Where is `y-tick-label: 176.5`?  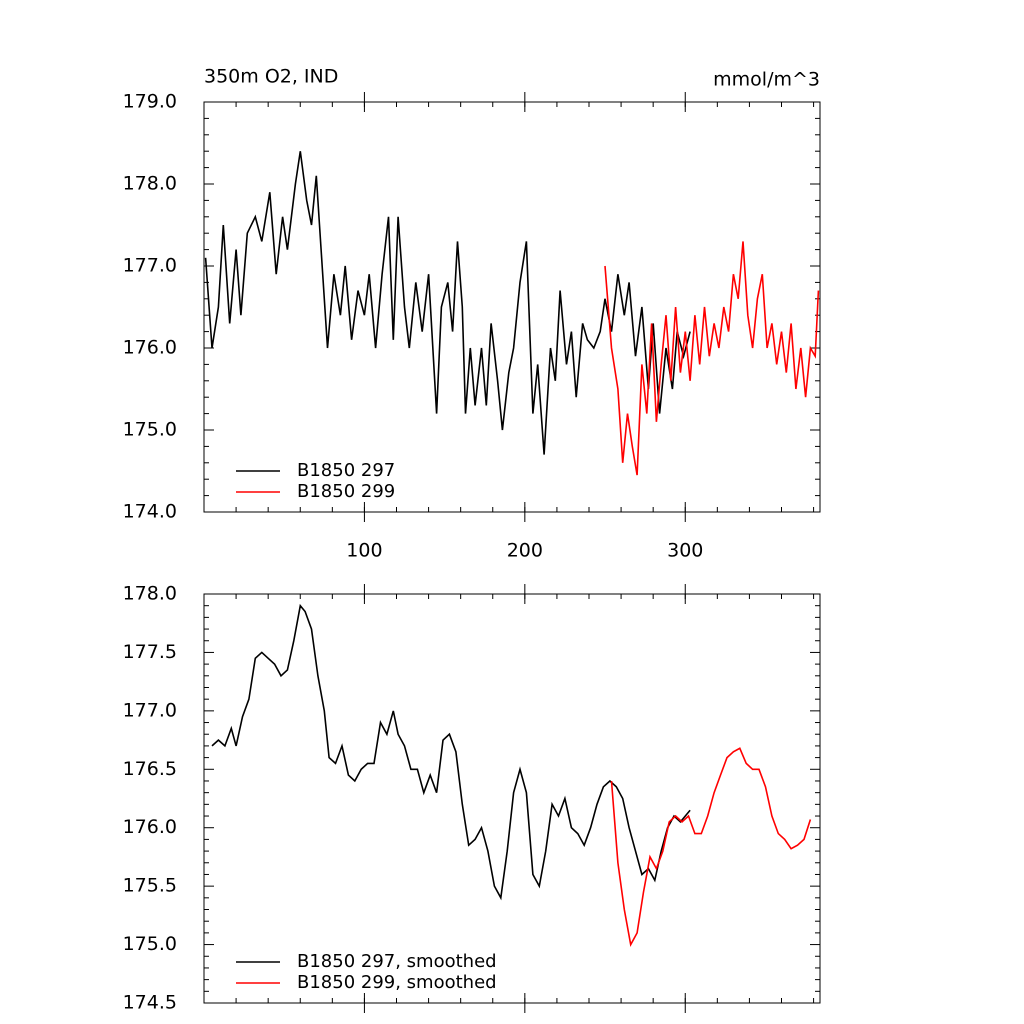
y-tick-label: 176.5 is located at coordinates (150, 769).